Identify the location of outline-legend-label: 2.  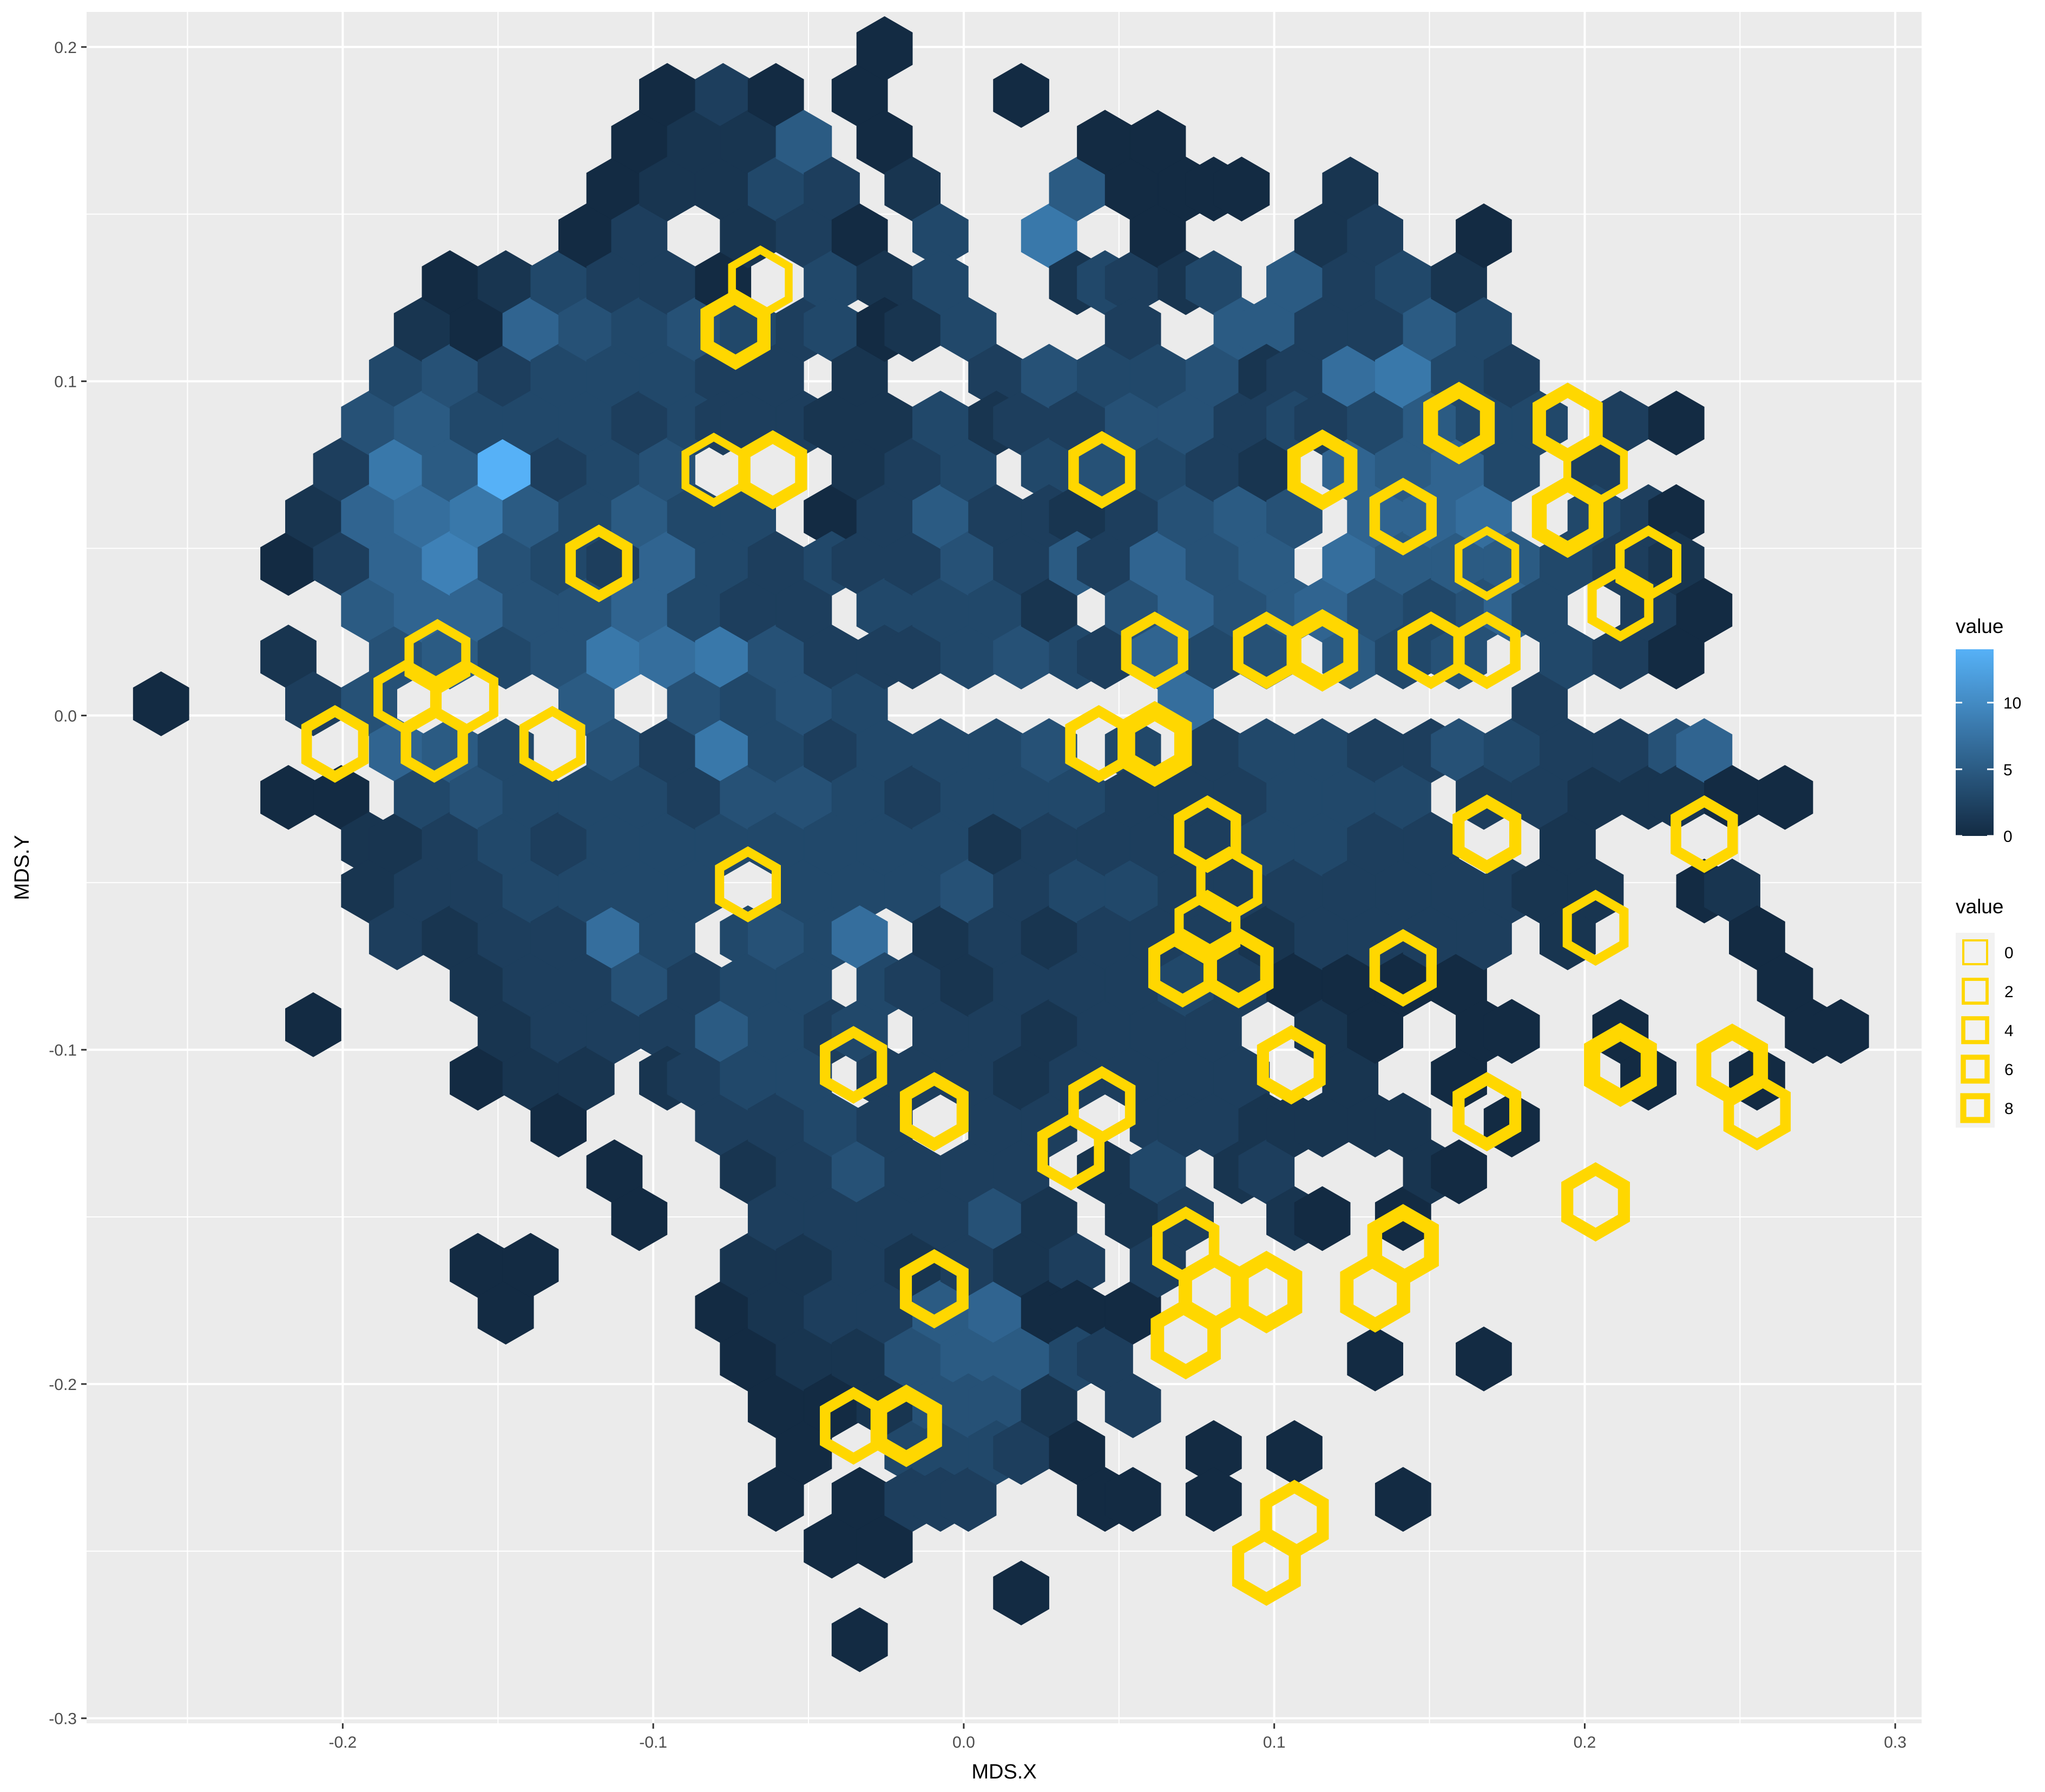
(2009, 992).